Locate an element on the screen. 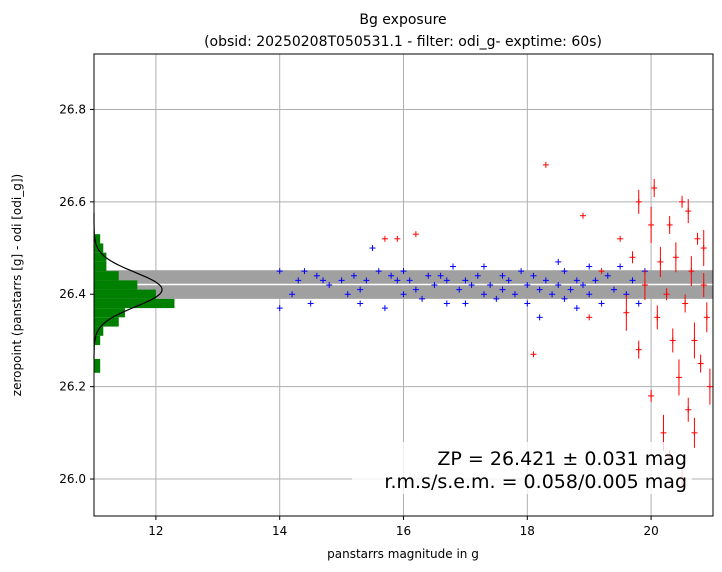  y-axis-label: zeropoint (panstarrs [g] - odi [odi_g]) is located at coordinates (17, 285).